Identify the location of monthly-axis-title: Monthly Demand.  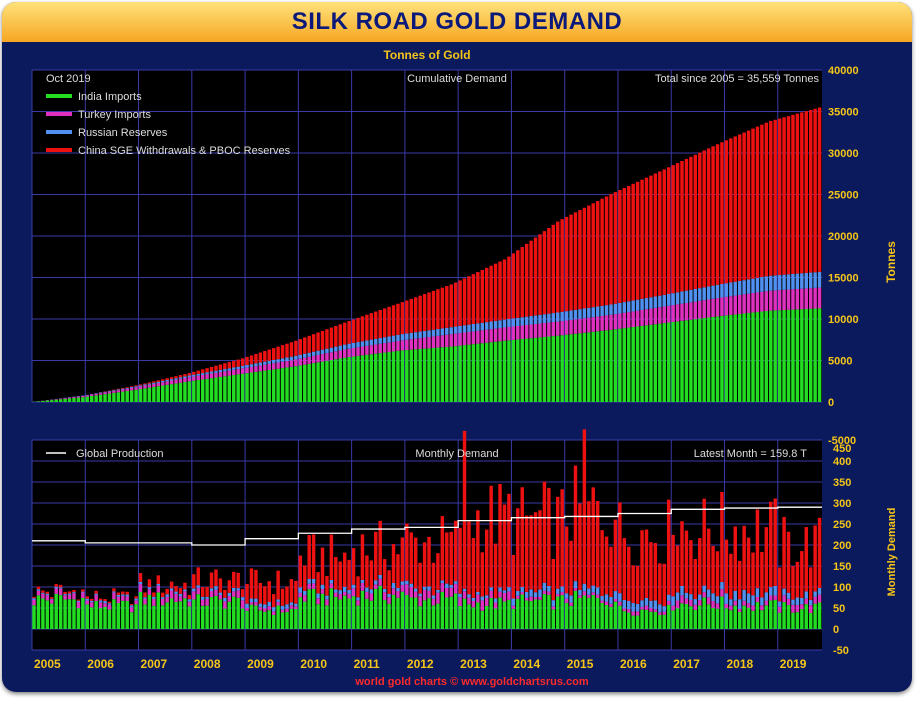
(892, 552).